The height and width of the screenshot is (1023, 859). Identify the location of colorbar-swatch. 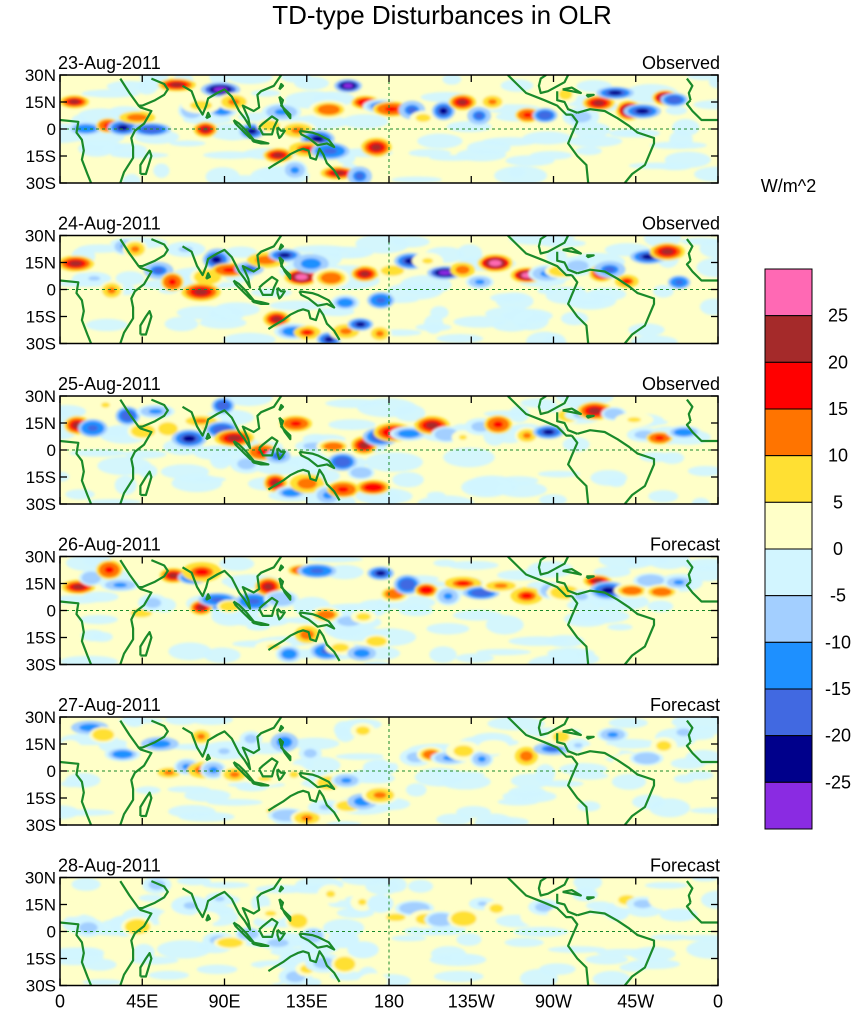
(788, 292).